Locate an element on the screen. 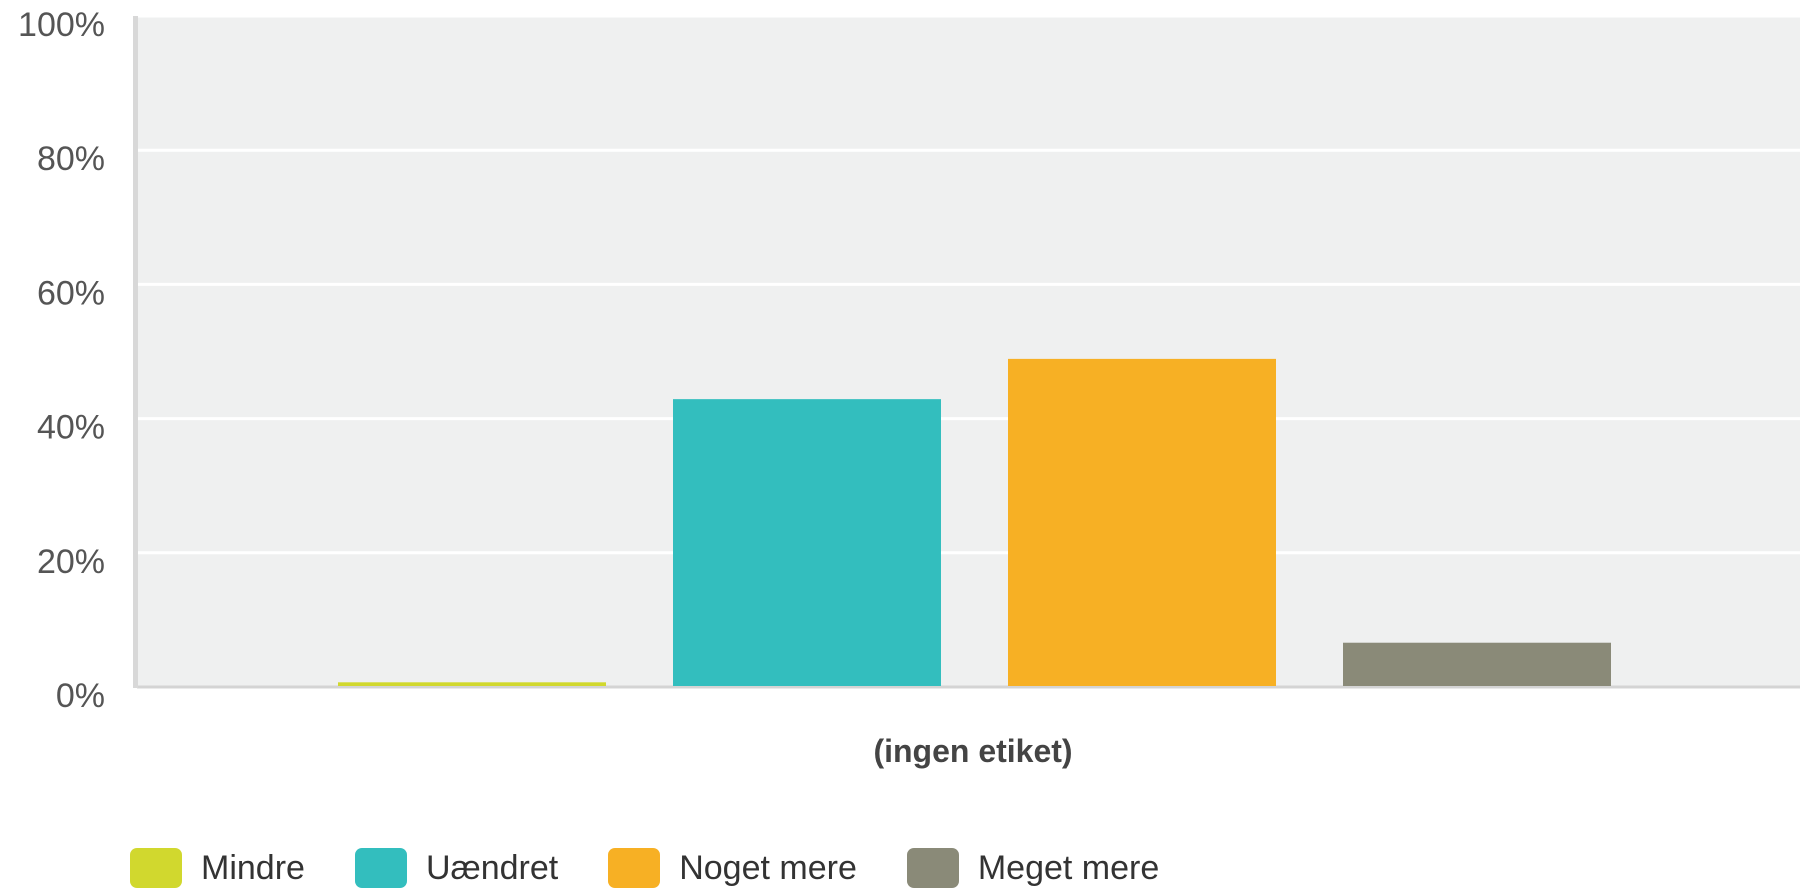 The width and height of the screenshot is (1800, 891). y-axis-line is located at coordinates (135, 352).